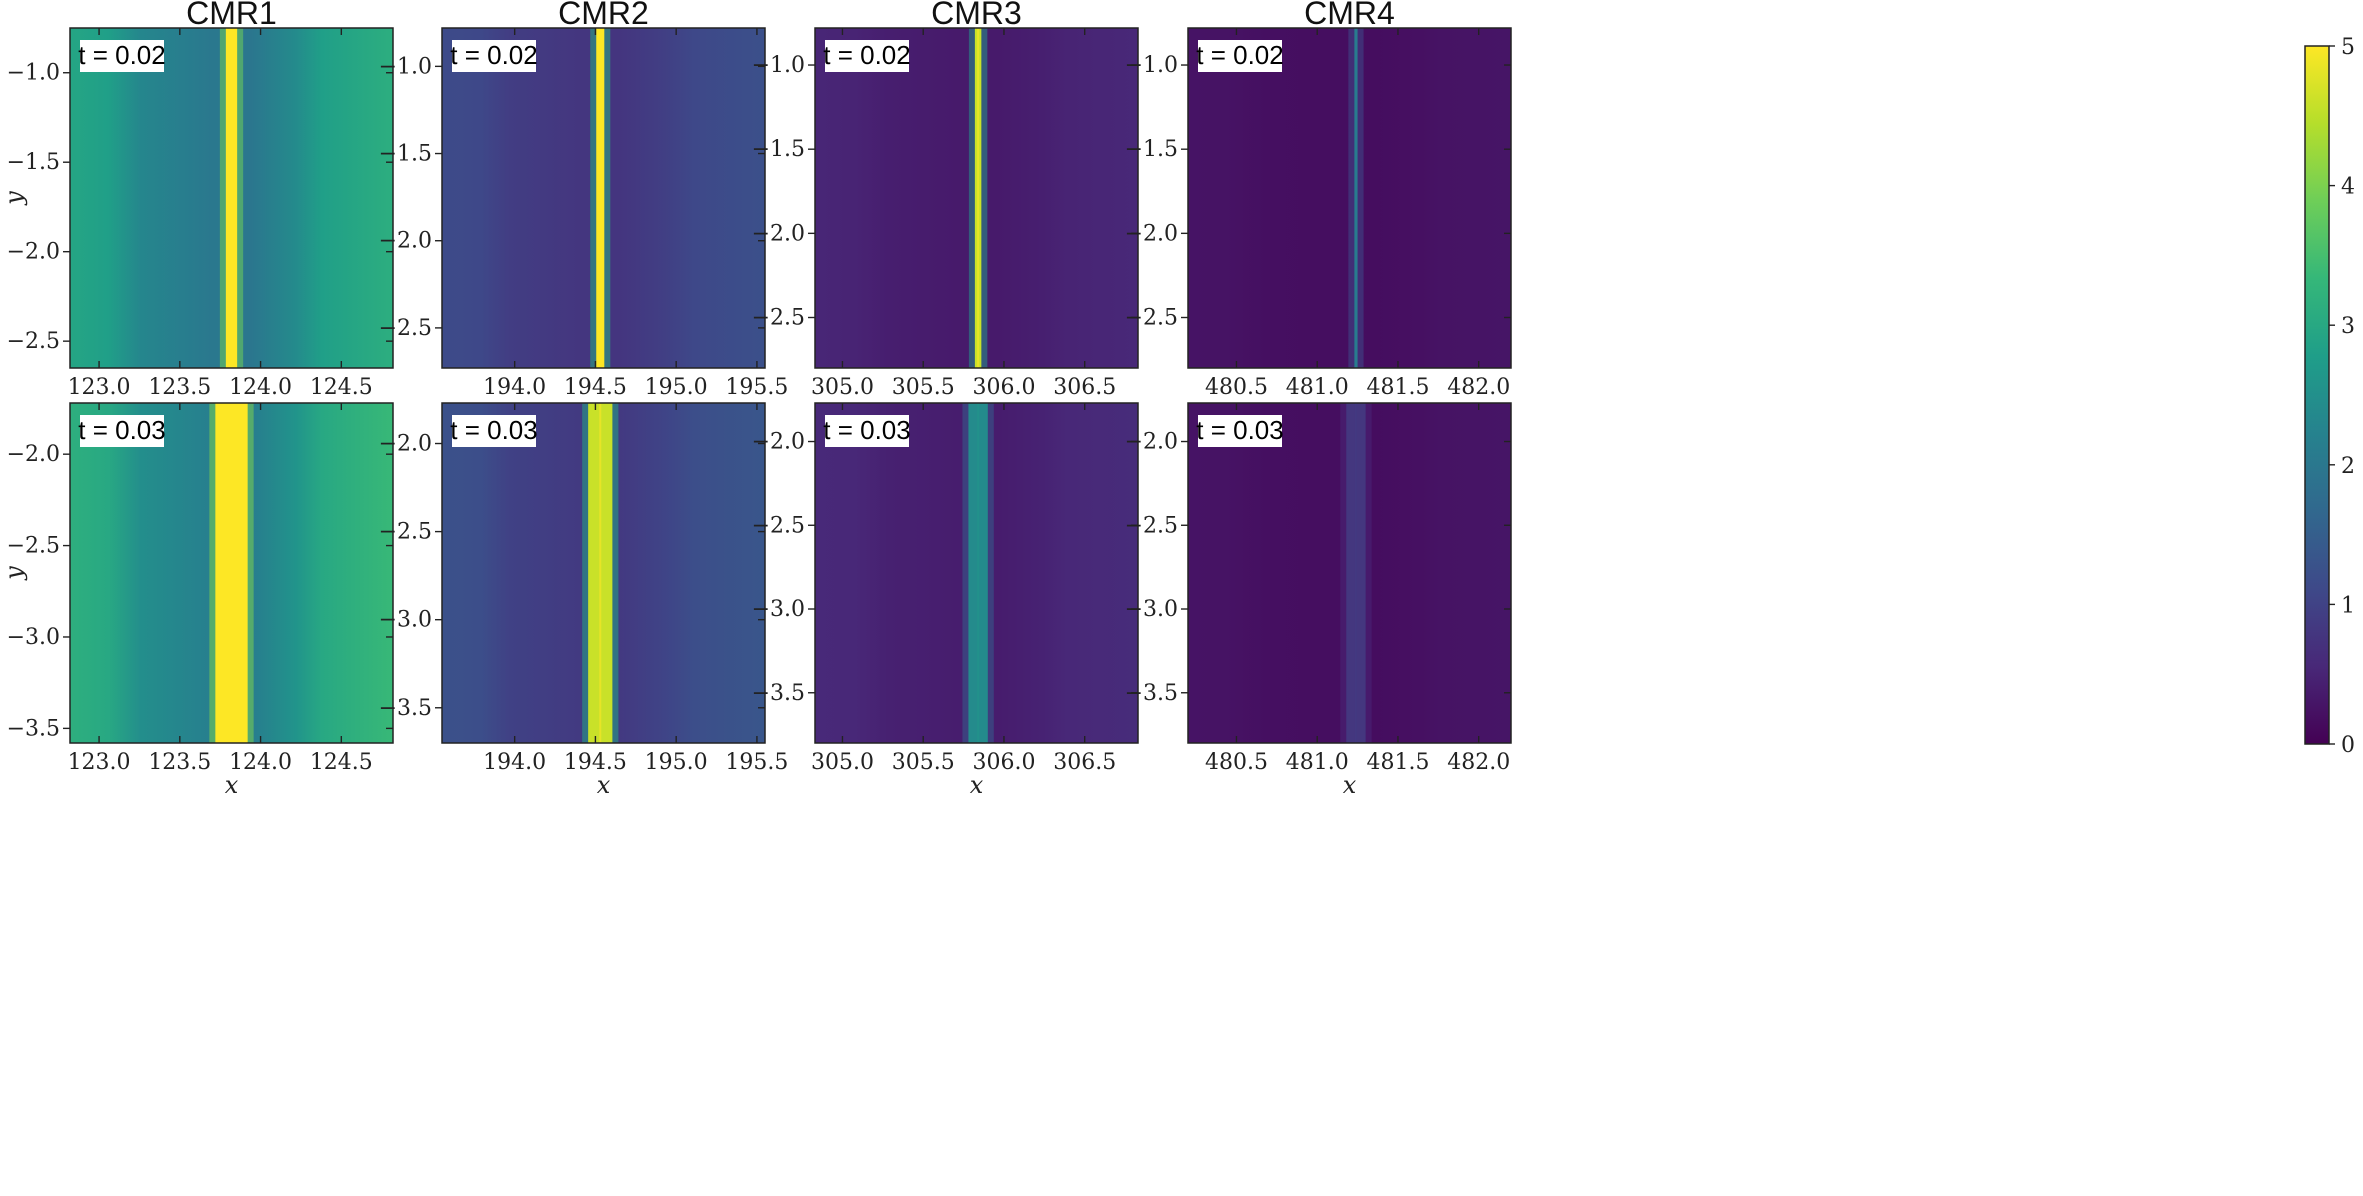 This screenshot has height=1196, width=2363. Describe the element at coordinates (595, 762) in the screenshot. I see `x-tick-label: 194.5` at that location.